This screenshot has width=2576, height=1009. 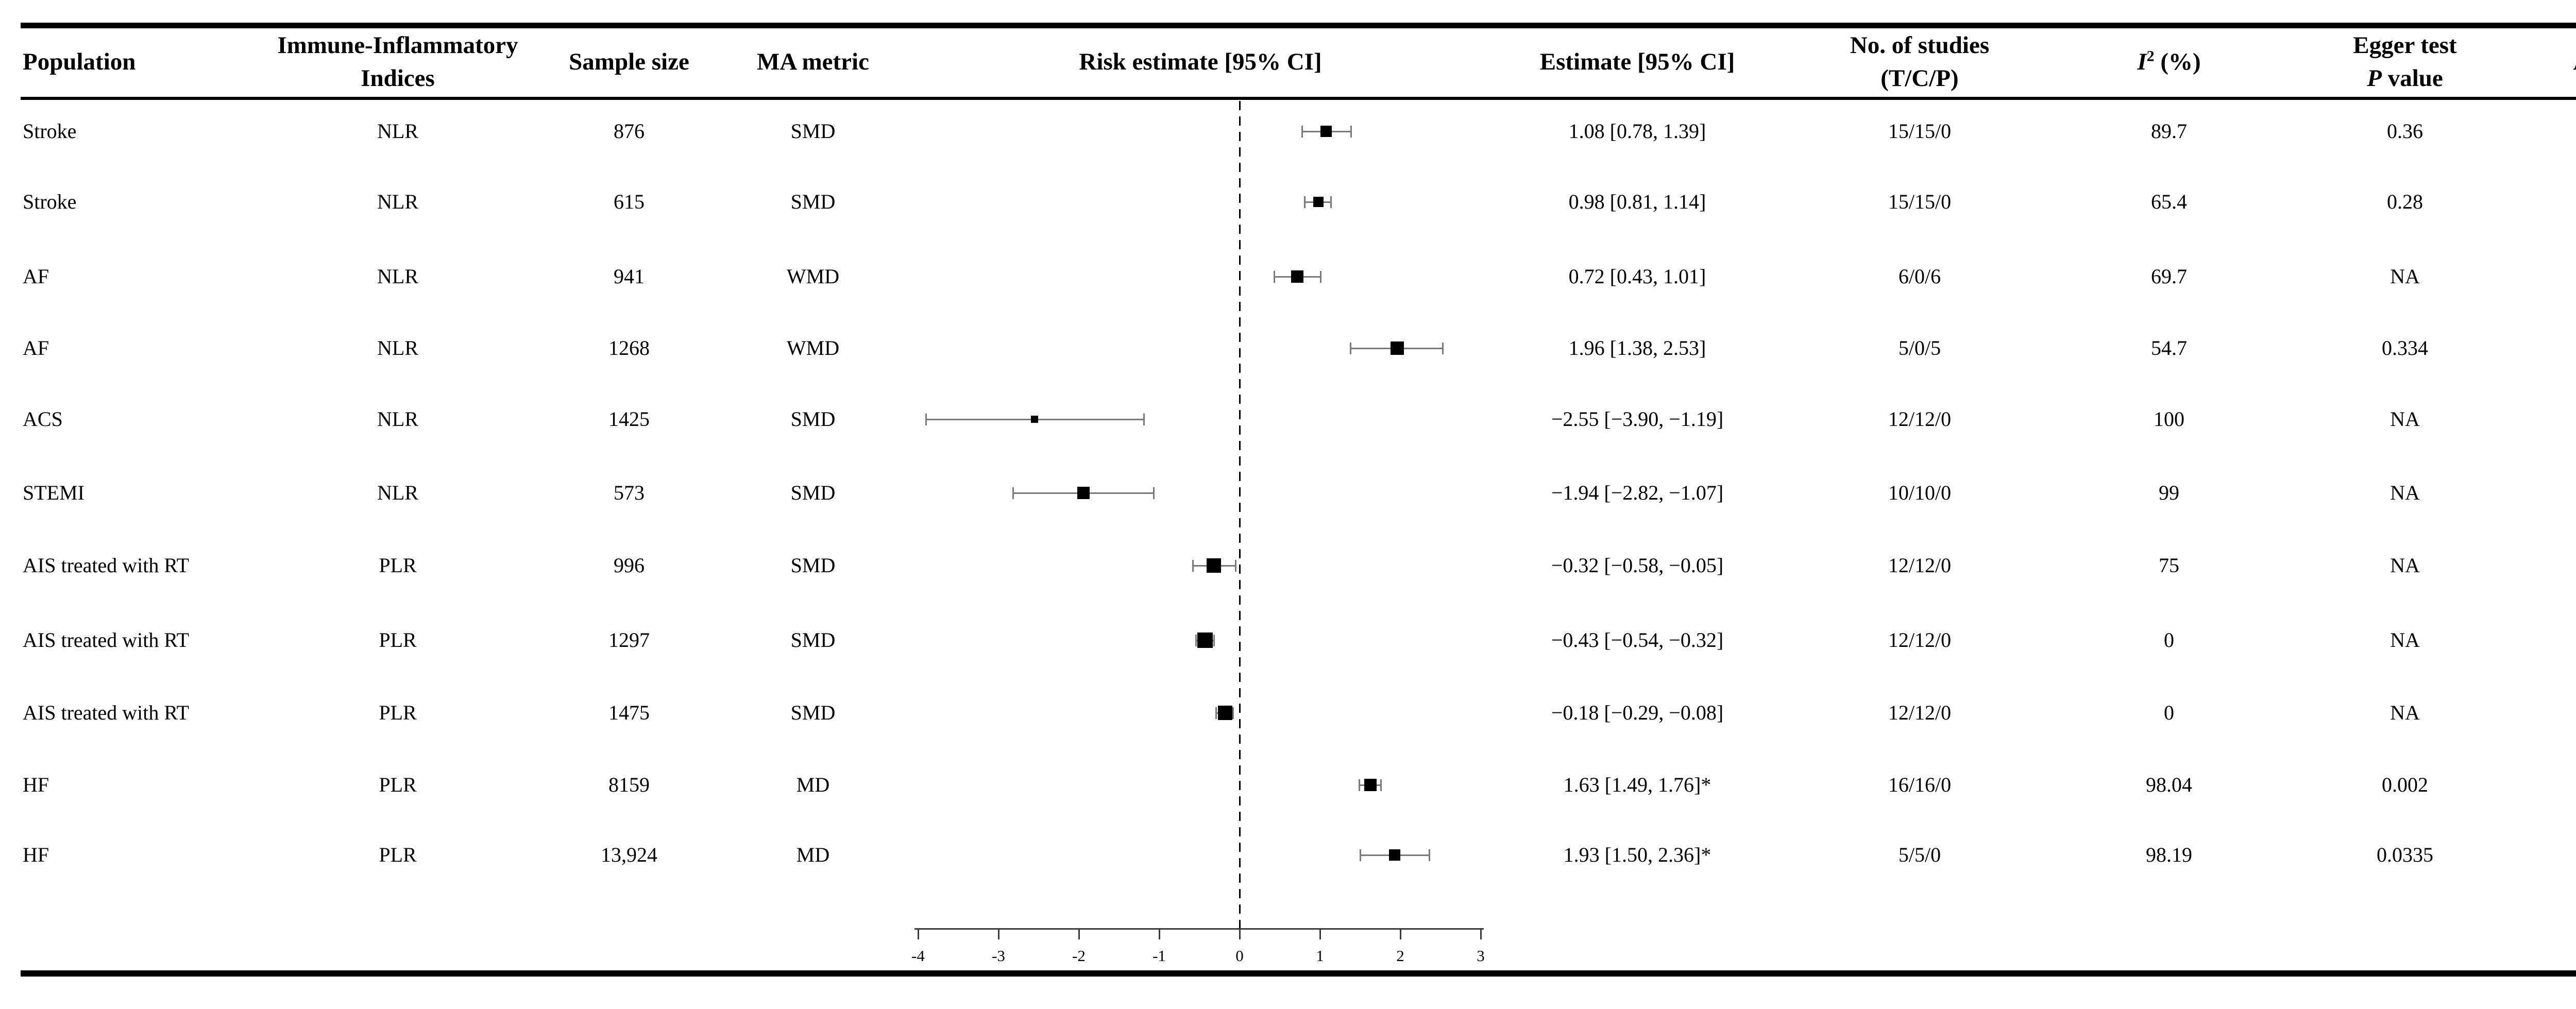 I want to click on cell-i-squared: 0, so click(x=2169, y=712).